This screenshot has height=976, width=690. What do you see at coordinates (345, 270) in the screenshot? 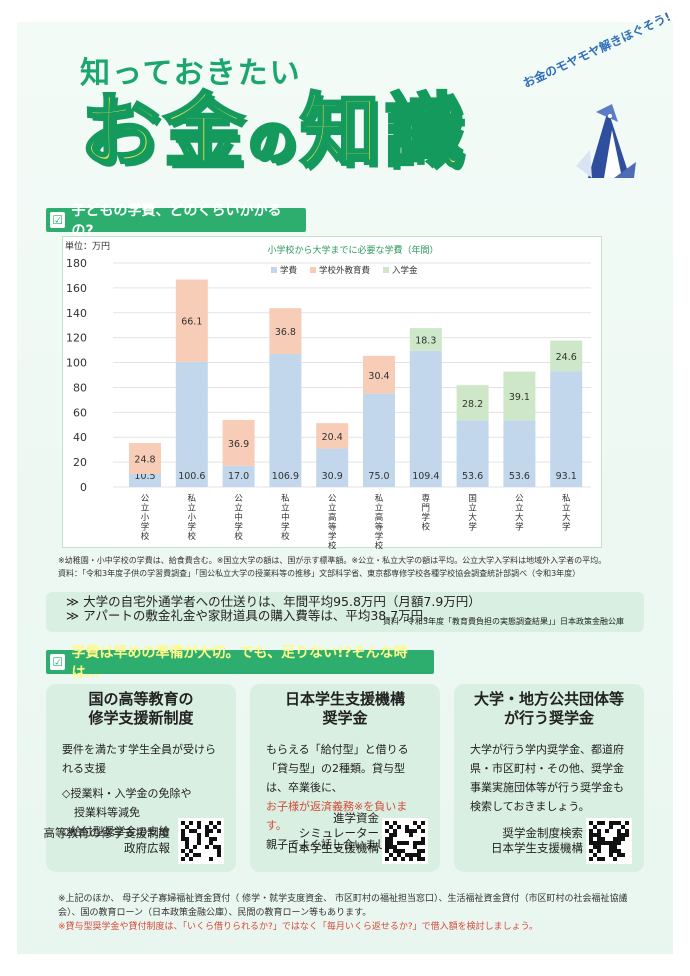
I see `legend-label: 学校外教育費` at bounding box center [345, 270].